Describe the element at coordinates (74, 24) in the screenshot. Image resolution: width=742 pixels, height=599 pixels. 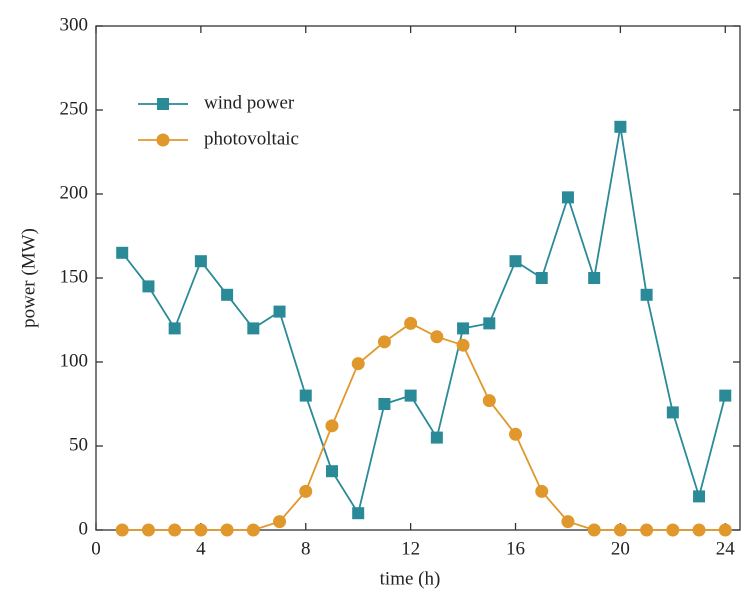
I see `y-tick-label: 300` at that location.